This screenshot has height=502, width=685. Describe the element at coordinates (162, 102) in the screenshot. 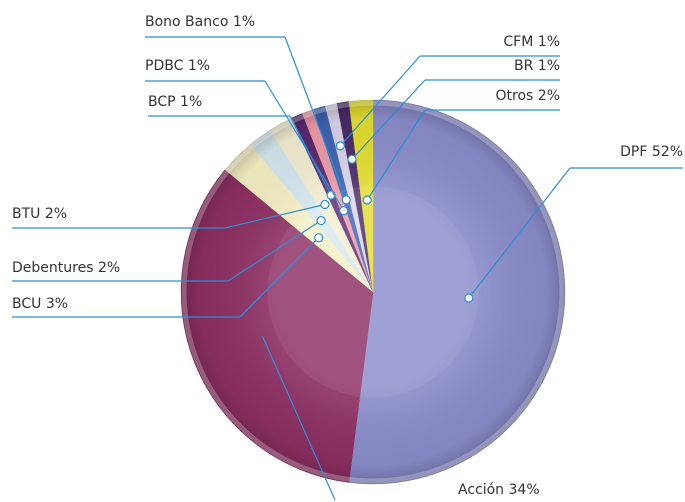

I see `category-name: BCP` at that location.